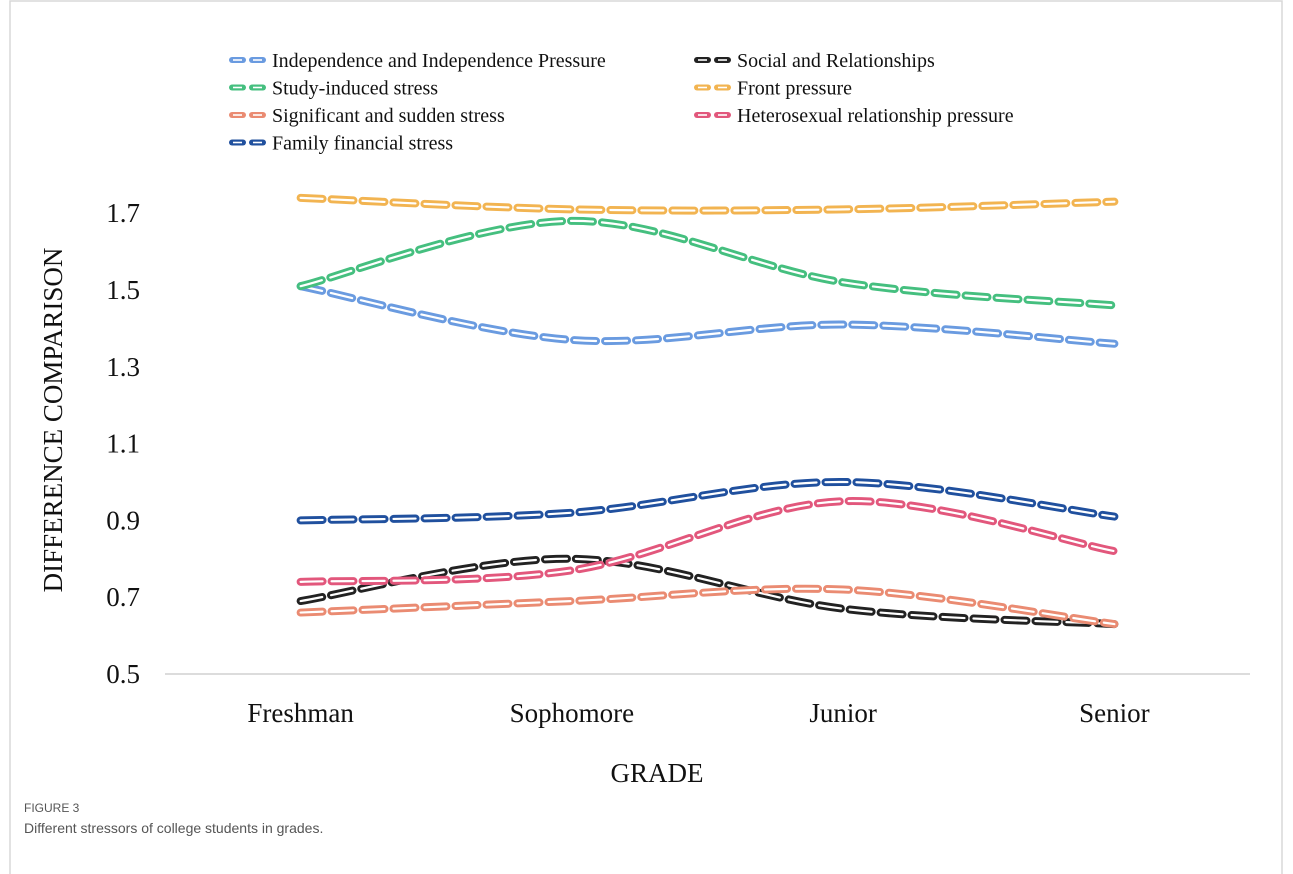 This screenshot has height=874, width=1293. Describe the element at coordinates (439, 61) in the screenshot. I see `legend-label: Independence and Independence Pressure` at that location.